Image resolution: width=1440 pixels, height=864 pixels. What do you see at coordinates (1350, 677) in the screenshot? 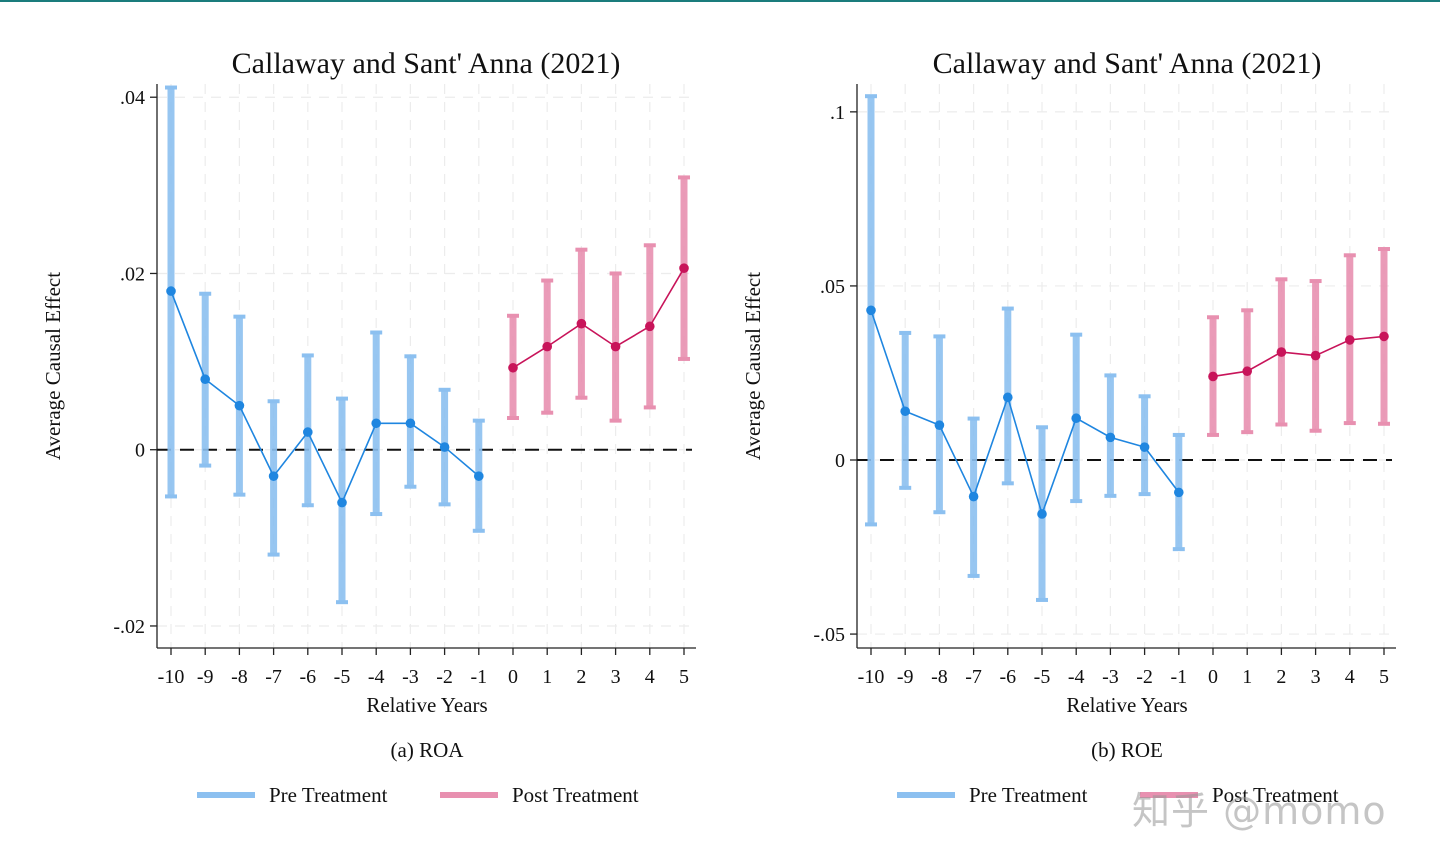
I see `roe-xtick-label: 4` at bounding box center [1350, 677].